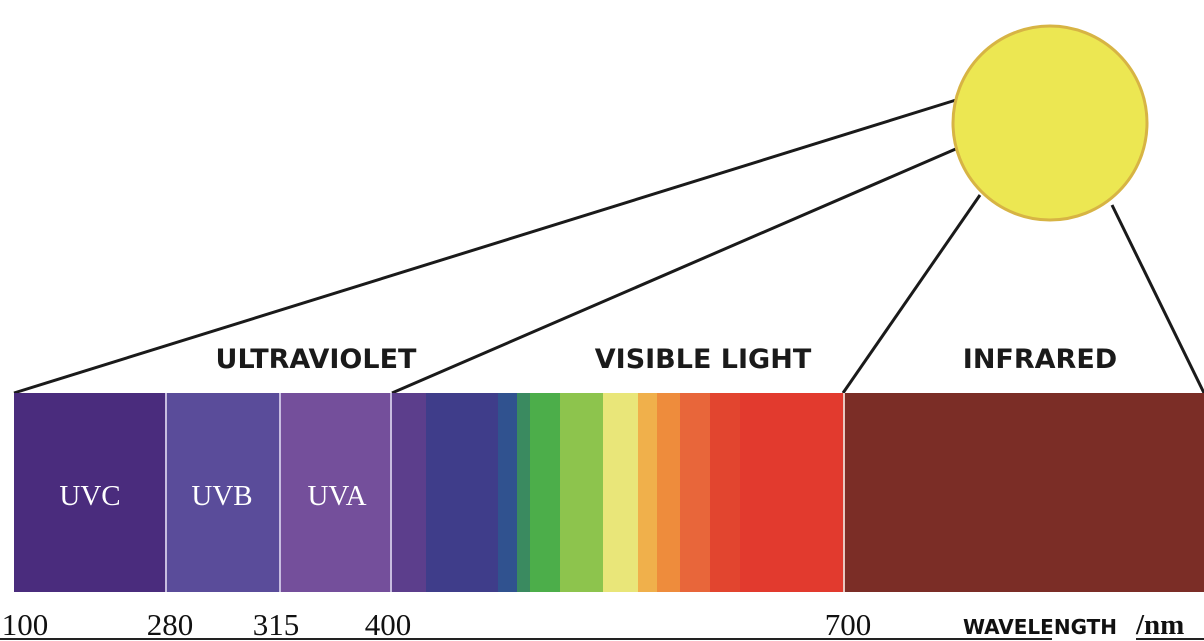  I want to click on sun, so click(1050, 123).